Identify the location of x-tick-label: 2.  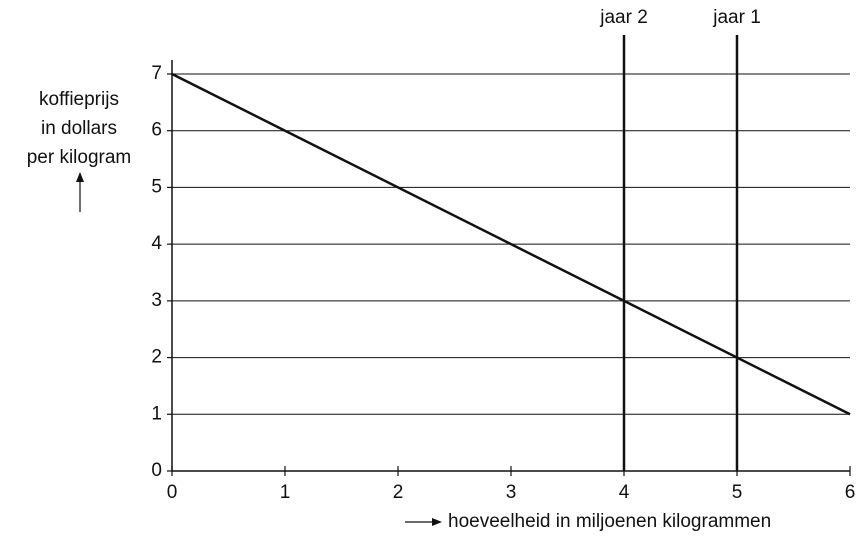
(398, 492).